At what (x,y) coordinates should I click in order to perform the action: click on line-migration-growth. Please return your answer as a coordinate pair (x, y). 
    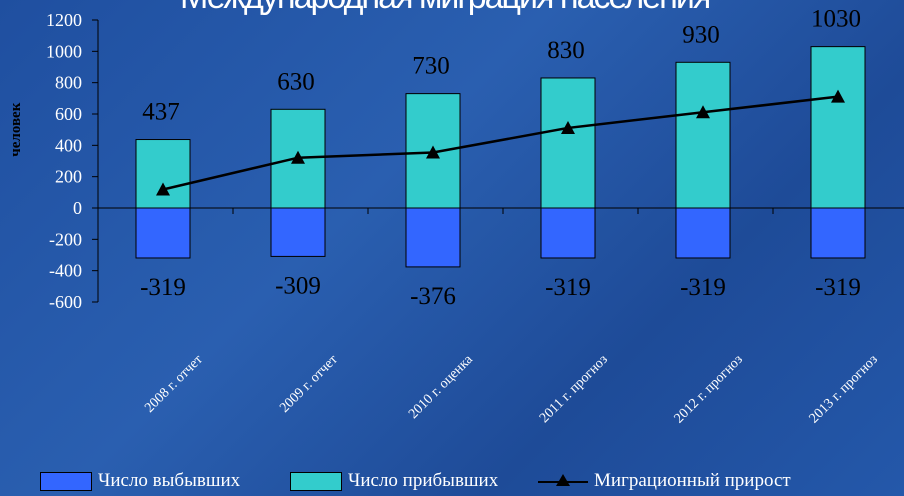
    Looking at the image, I should click on (500, 143).